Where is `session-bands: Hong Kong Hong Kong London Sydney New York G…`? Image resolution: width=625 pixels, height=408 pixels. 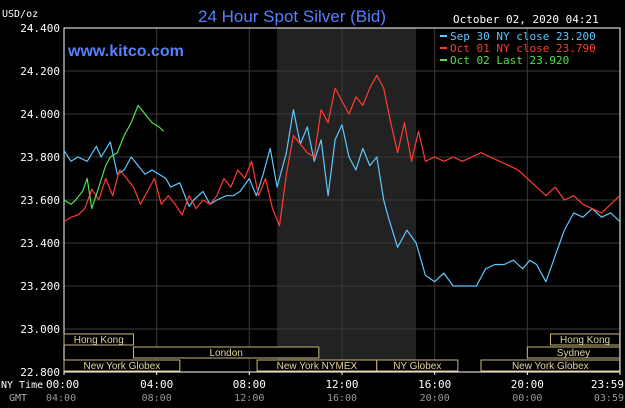 session-bands: Hong Kong Hong Kong London Sydney New York G… is located at coordinates (342, 352).